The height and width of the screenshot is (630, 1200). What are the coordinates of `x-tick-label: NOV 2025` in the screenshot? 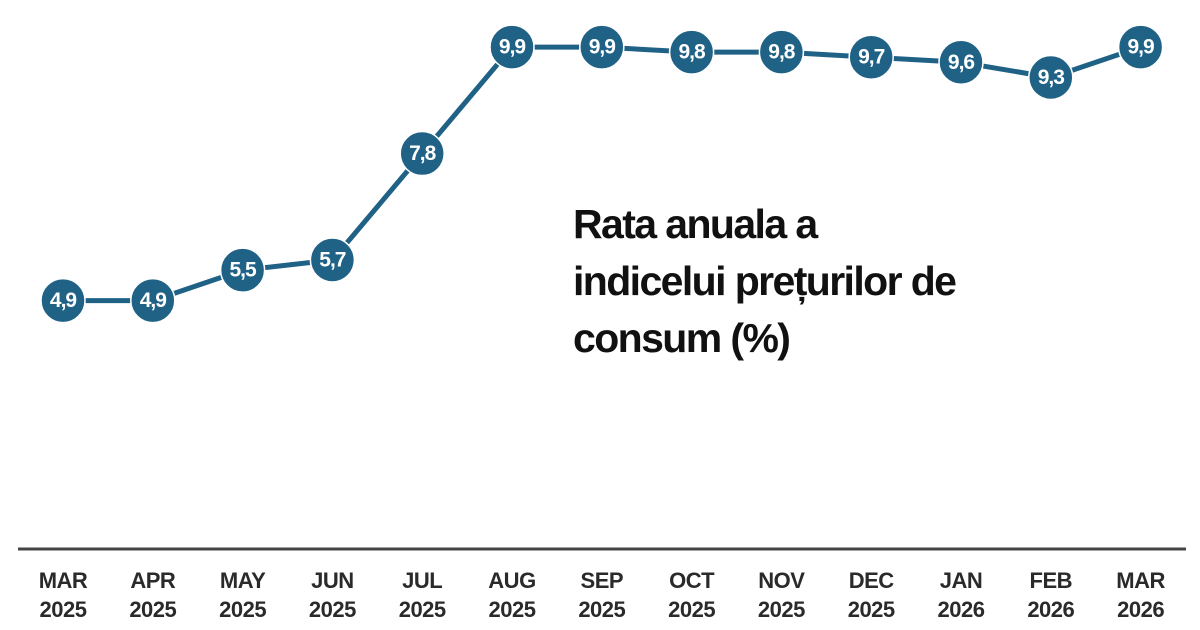 It's located at (781, 595).